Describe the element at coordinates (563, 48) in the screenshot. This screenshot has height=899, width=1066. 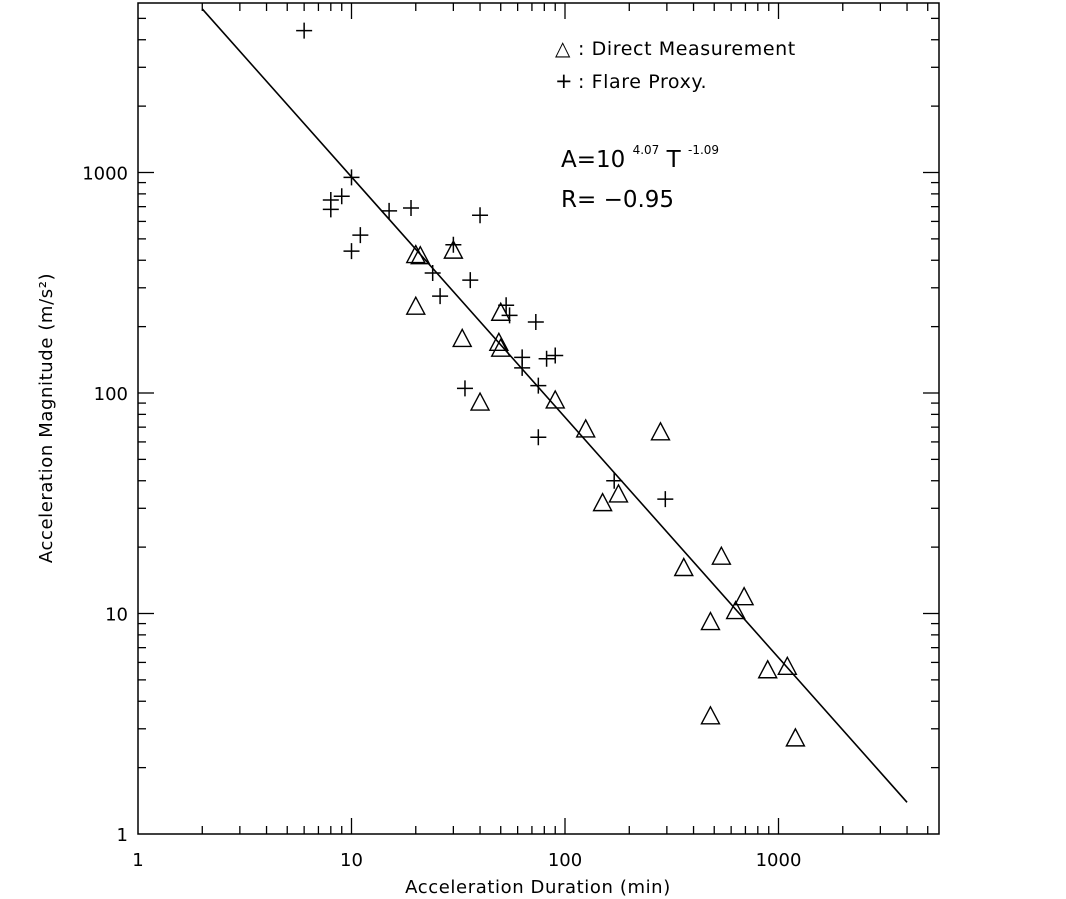
I see `legend-symbol-direct: △` at that location.